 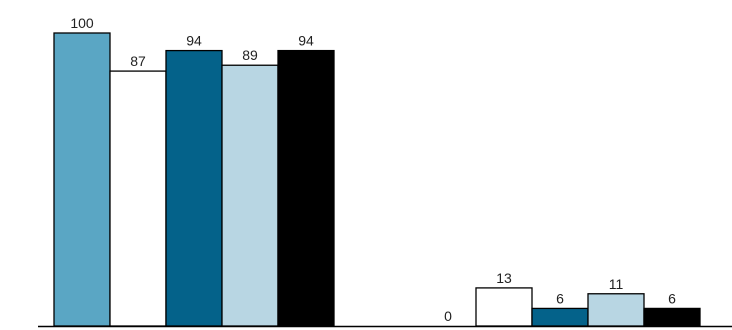 I want to click on bar-group1-series2, so click(x=138, y=198).